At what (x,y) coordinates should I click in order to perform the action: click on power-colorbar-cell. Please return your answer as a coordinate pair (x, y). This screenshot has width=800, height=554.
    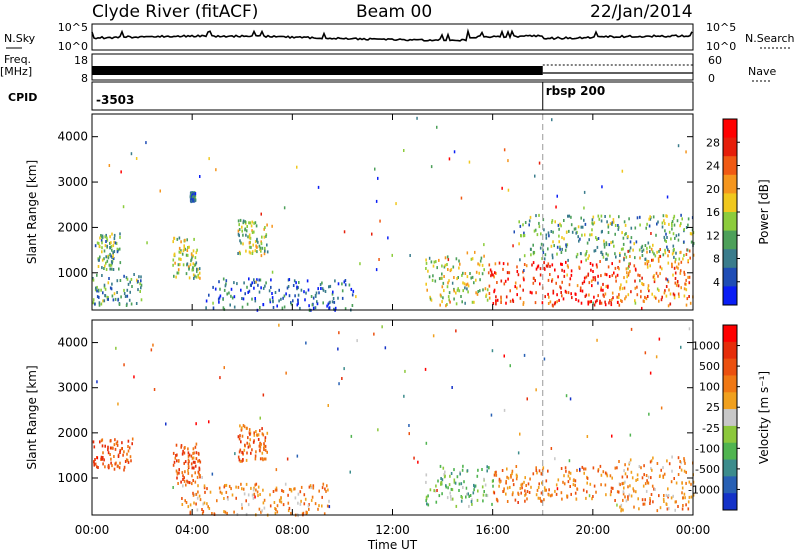
    Looking at the image, I should click on (730, 129).